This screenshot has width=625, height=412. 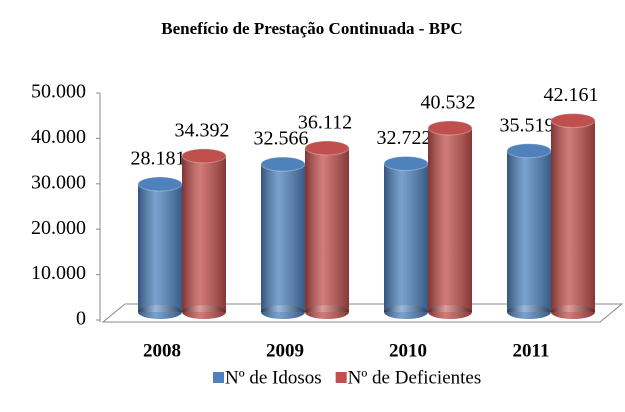 I want to click on data-label: 40.532, so click(x=448, y=103).